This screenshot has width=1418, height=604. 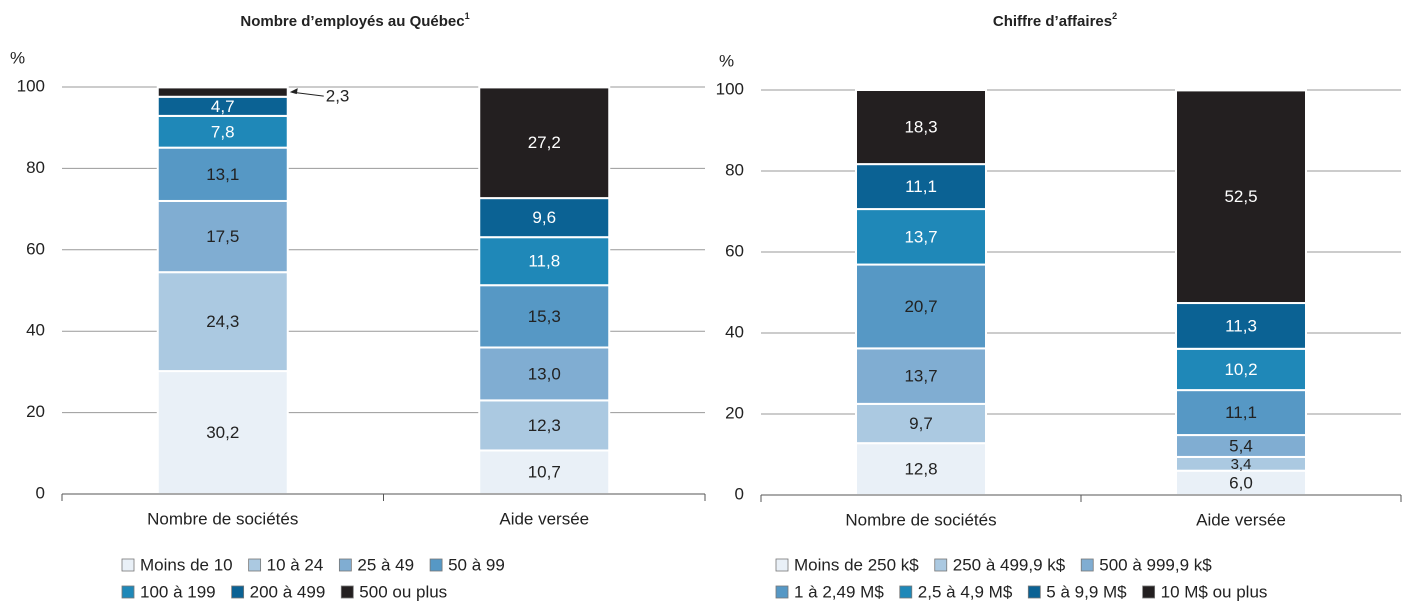 I want to click on value-label: 52,5, so click(x=1240, y=196).